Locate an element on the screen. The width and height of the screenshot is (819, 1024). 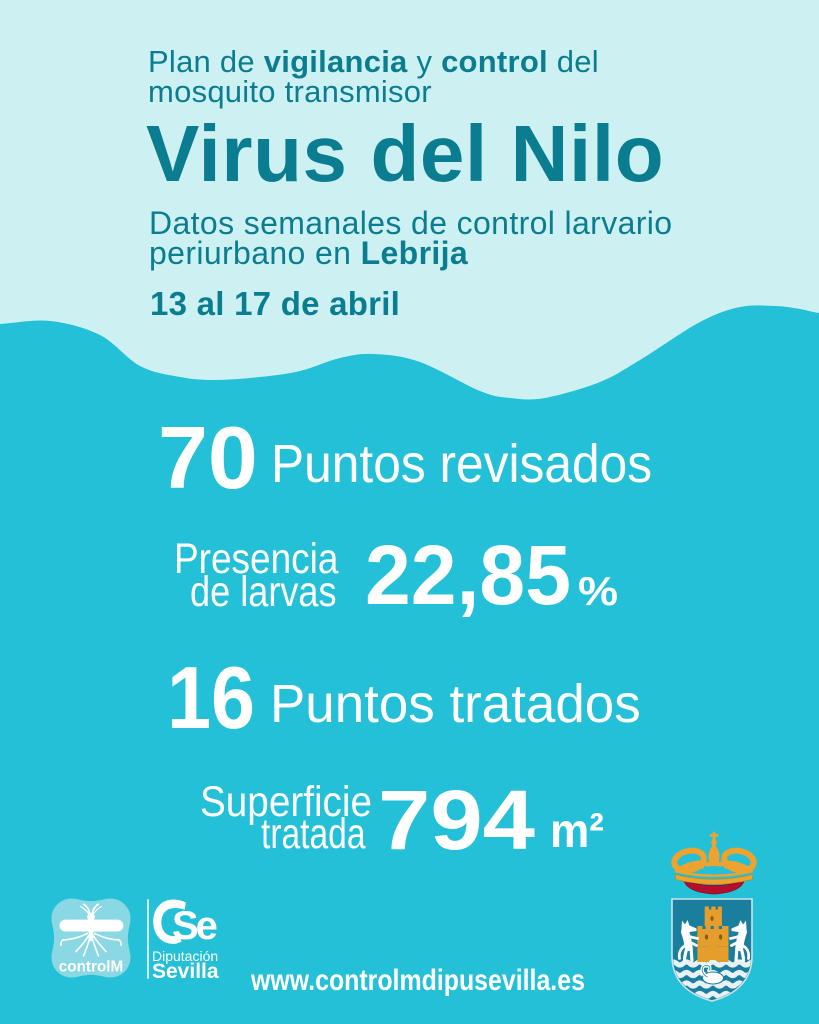
subtitle-line2-pre: periurbano en is located at coordinates (250, 253).